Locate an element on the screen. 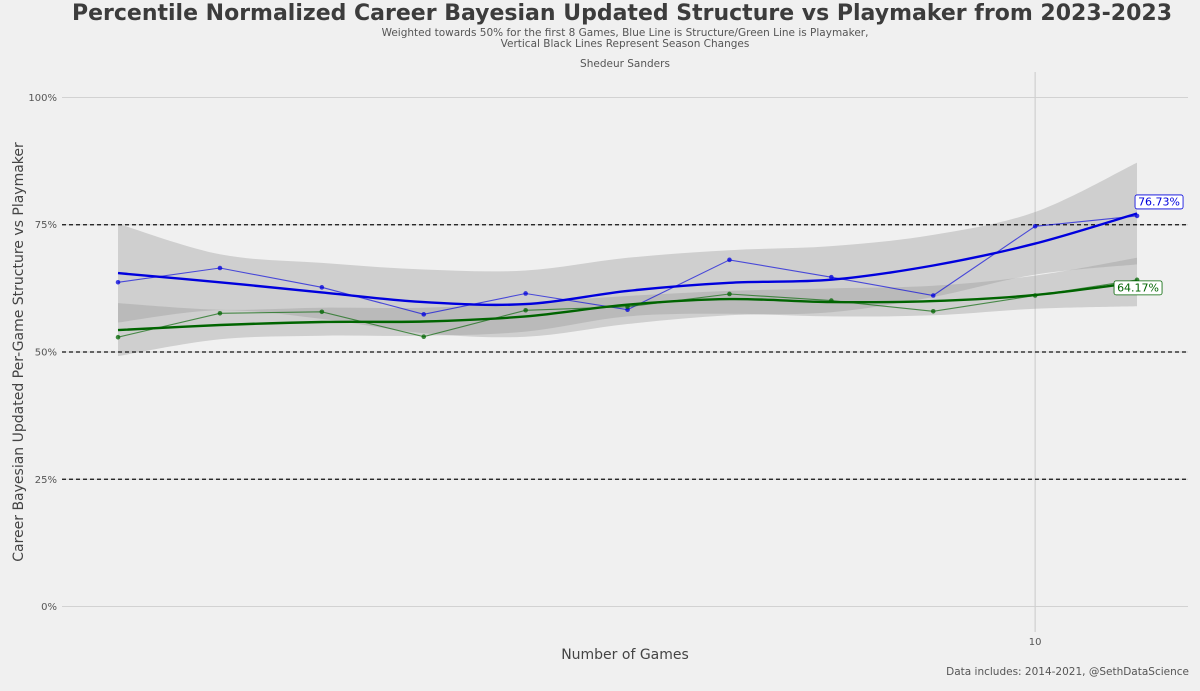  end-label-structure: 76.73% is located at coordinates (1159, 202).